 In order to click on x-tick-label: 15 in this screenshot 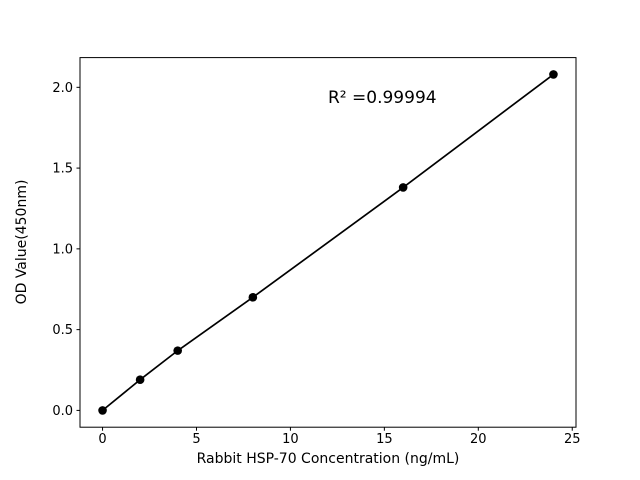, I will do `click(384, 439)`.